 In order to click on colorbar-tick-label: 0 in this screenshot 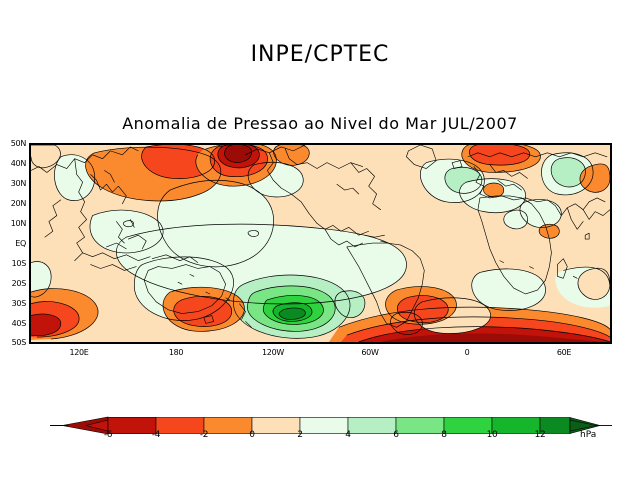, I will do `click(252, 435)`.